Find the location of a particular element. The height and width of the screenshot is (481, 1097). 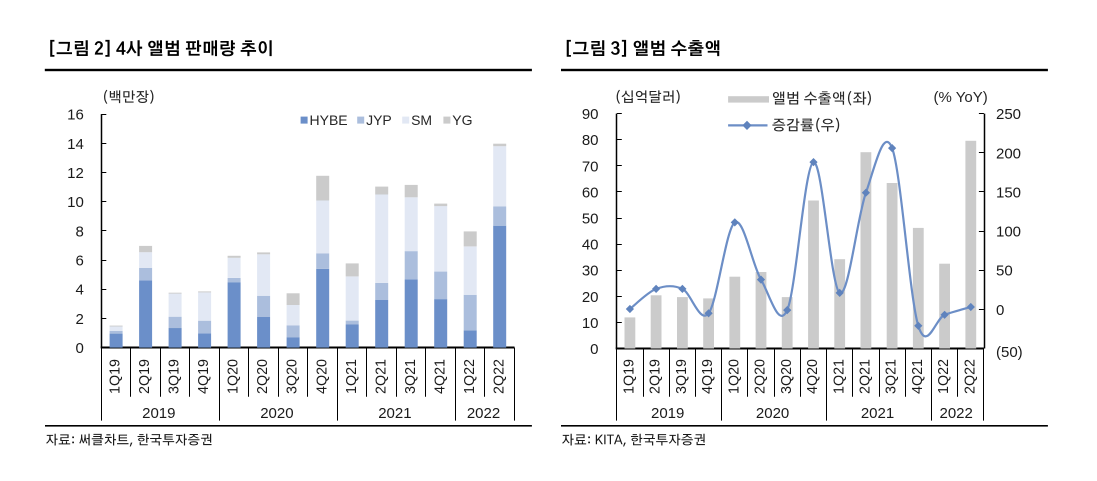

svg-text: 30 is located at coordinates (590, 271).